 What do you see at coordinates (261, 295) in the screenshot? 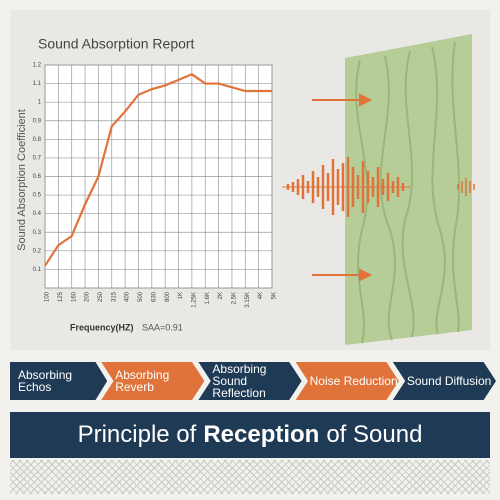
I see `x-tick-label: 4K` at bounding box center [261, 295].